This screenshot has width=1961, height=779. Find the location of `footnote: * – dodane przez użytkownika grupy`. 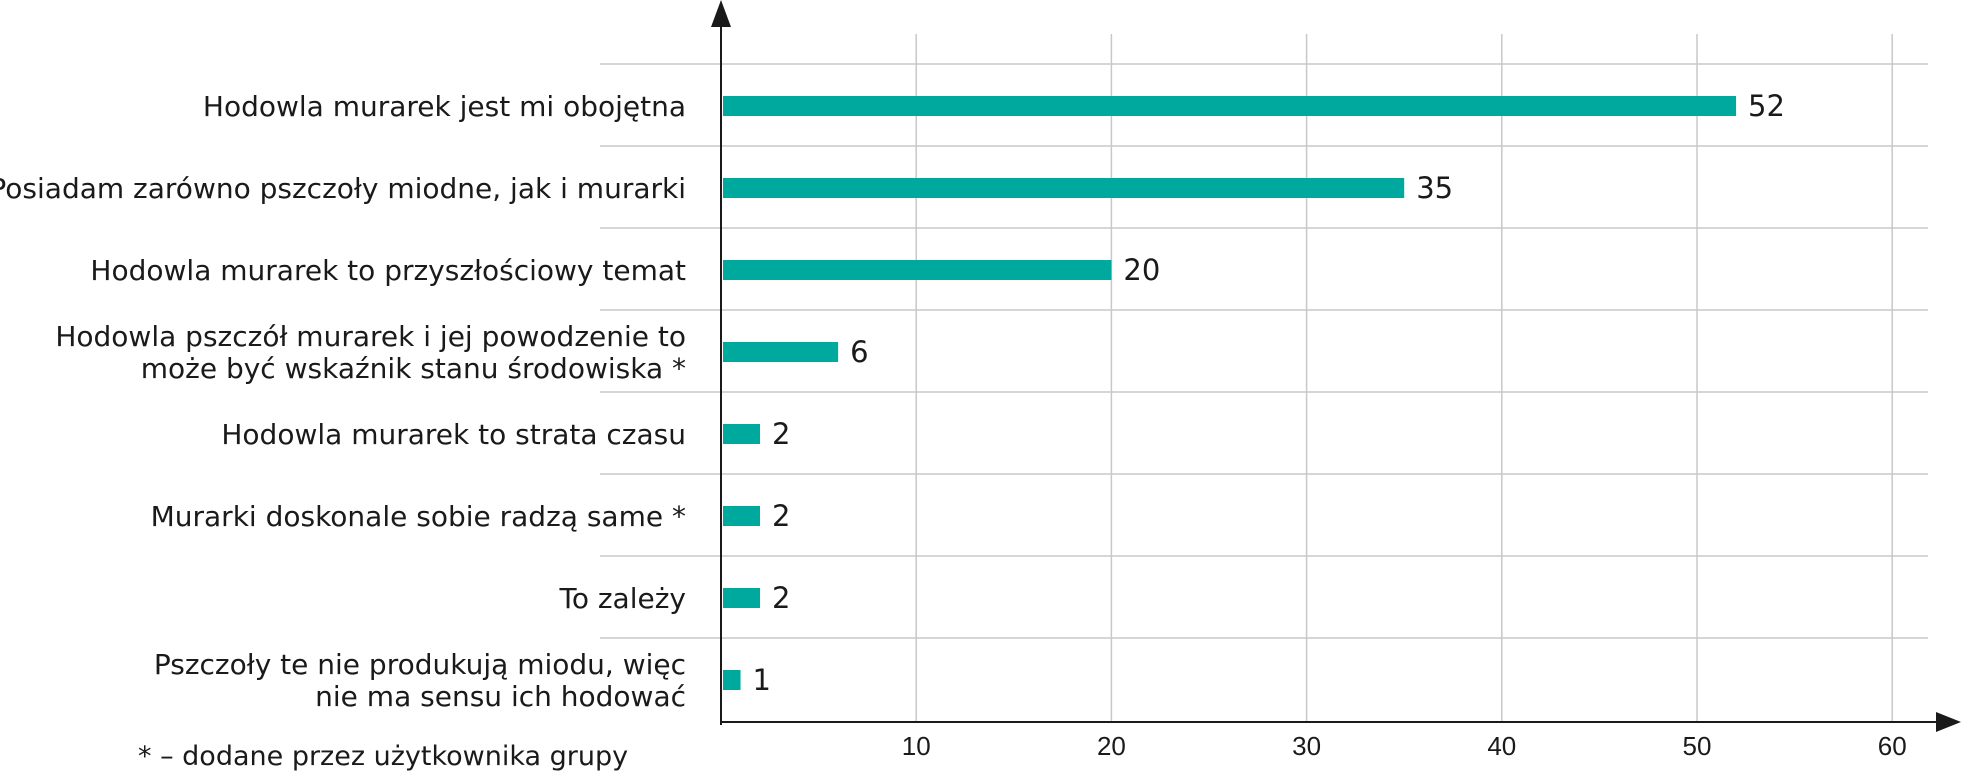

footnote: * – dodane przez użytkownika grupy is located at coordinates (383, 756).